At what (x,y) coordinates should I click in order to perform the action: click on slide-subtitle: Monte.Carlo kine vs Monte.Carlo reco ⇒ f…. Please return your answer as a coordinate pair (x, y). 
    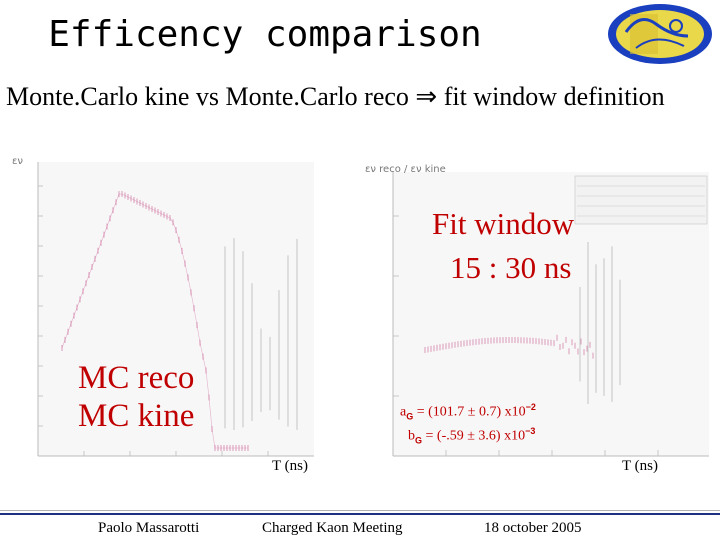
    Looking at the image, I should click on (335, 96).